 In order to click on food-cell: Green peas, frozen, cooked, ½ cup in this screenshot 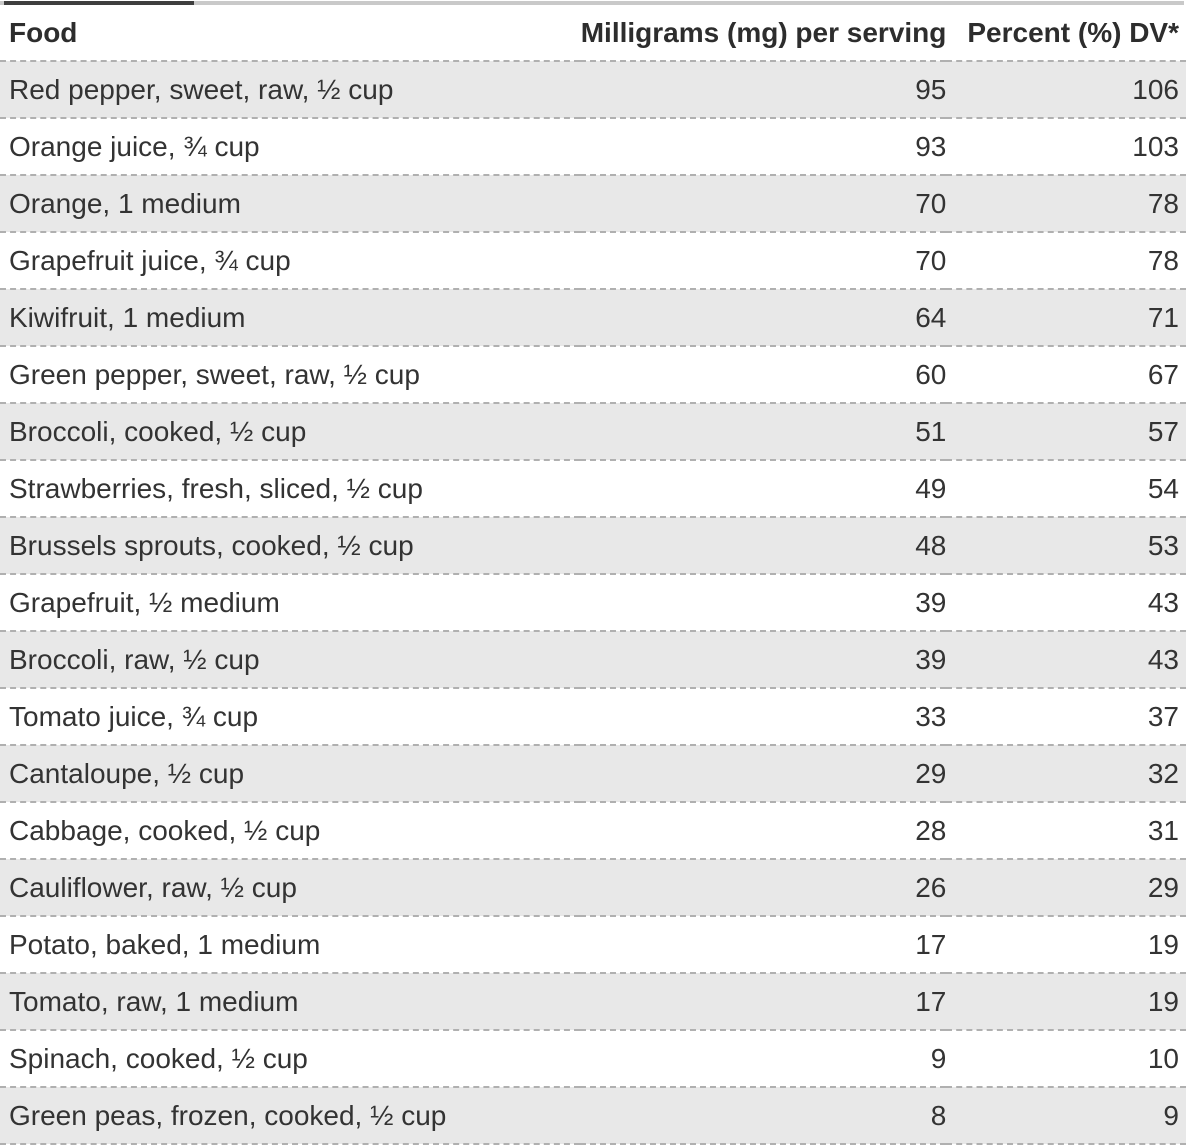, I will do `click(228, 1115)`.